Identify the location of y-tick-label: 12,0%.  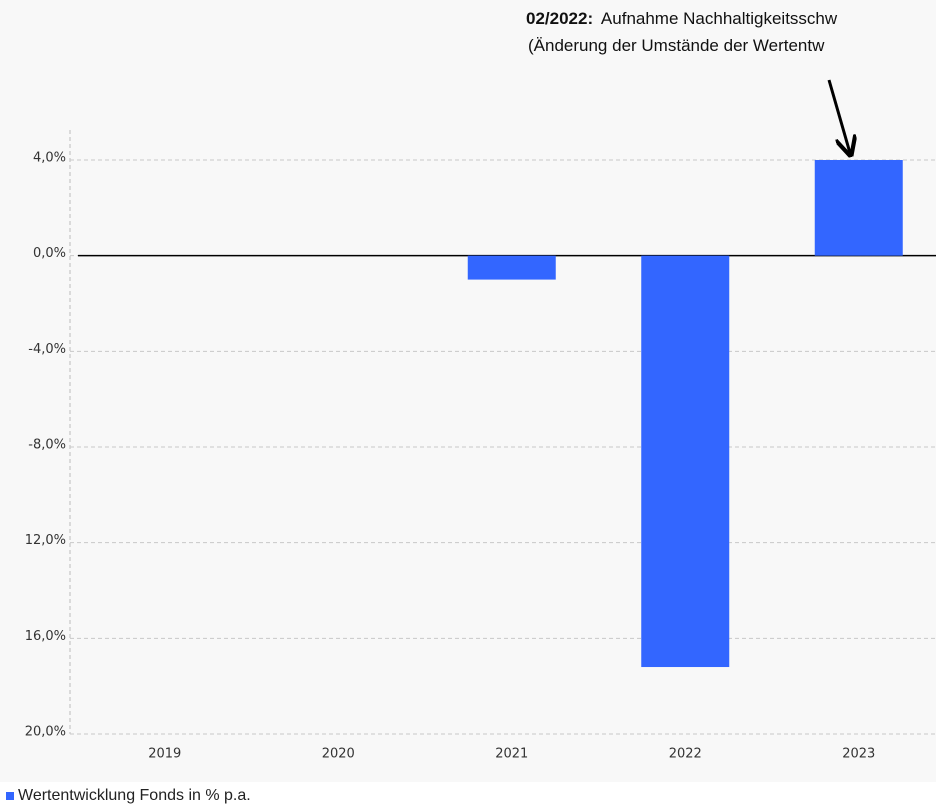
(45, 540).